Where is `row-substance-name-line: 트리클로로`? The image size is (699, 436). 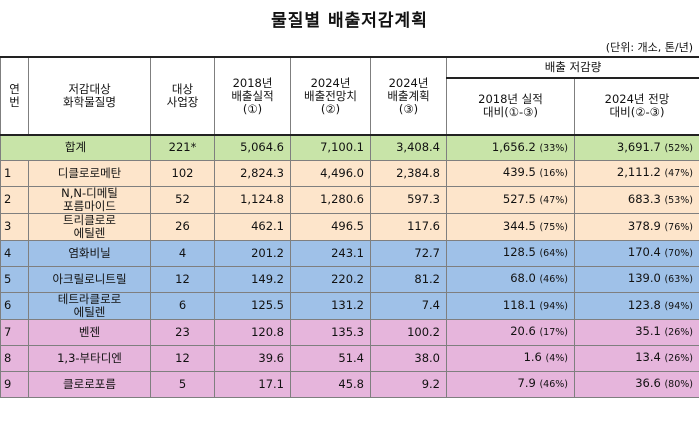
row-substance-name-line: 트리클로로 is located at coordinates (89, 220).